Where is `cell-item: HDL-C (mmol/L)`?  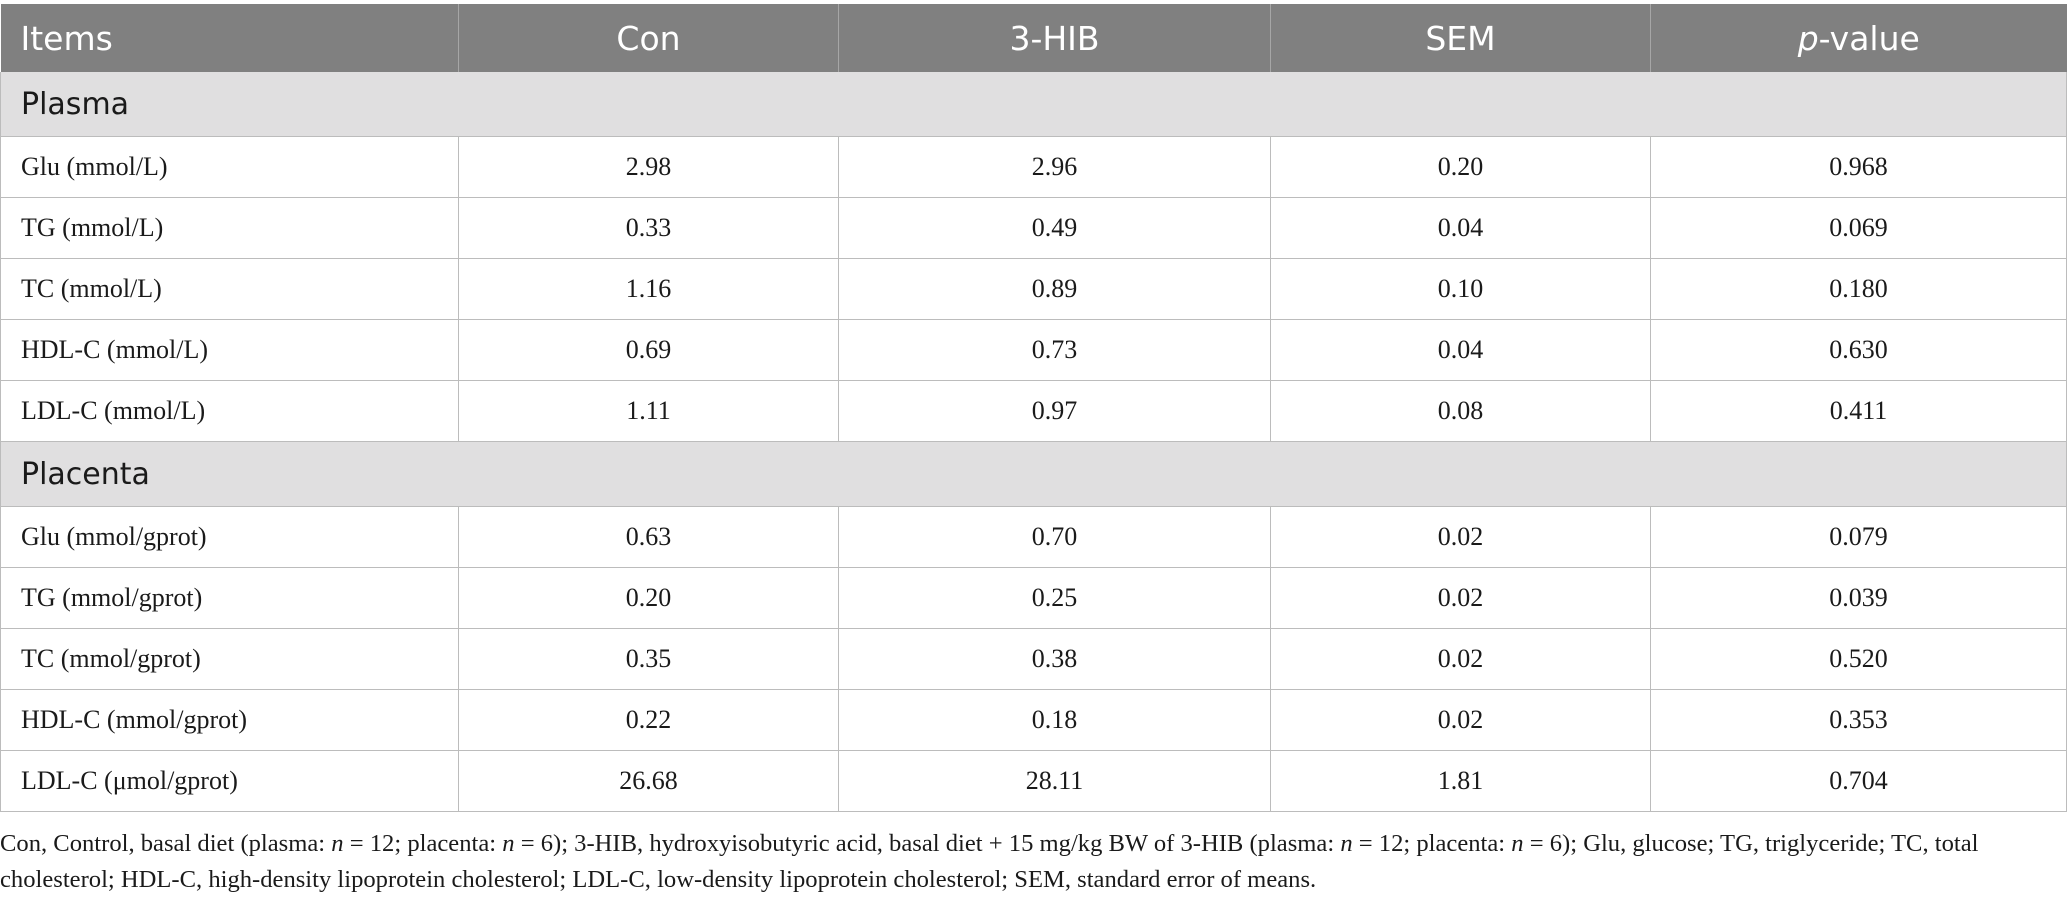
cell-item: HDL-C (mmol/L) is located at coordinates (229, 350).